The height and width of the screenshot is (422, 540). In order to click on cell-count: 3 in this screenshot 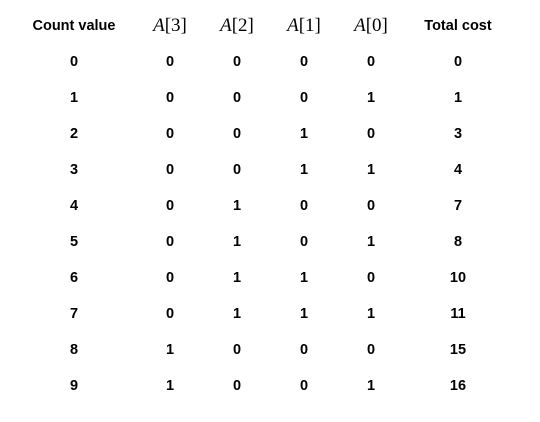, I will do `click(74, 170)`.